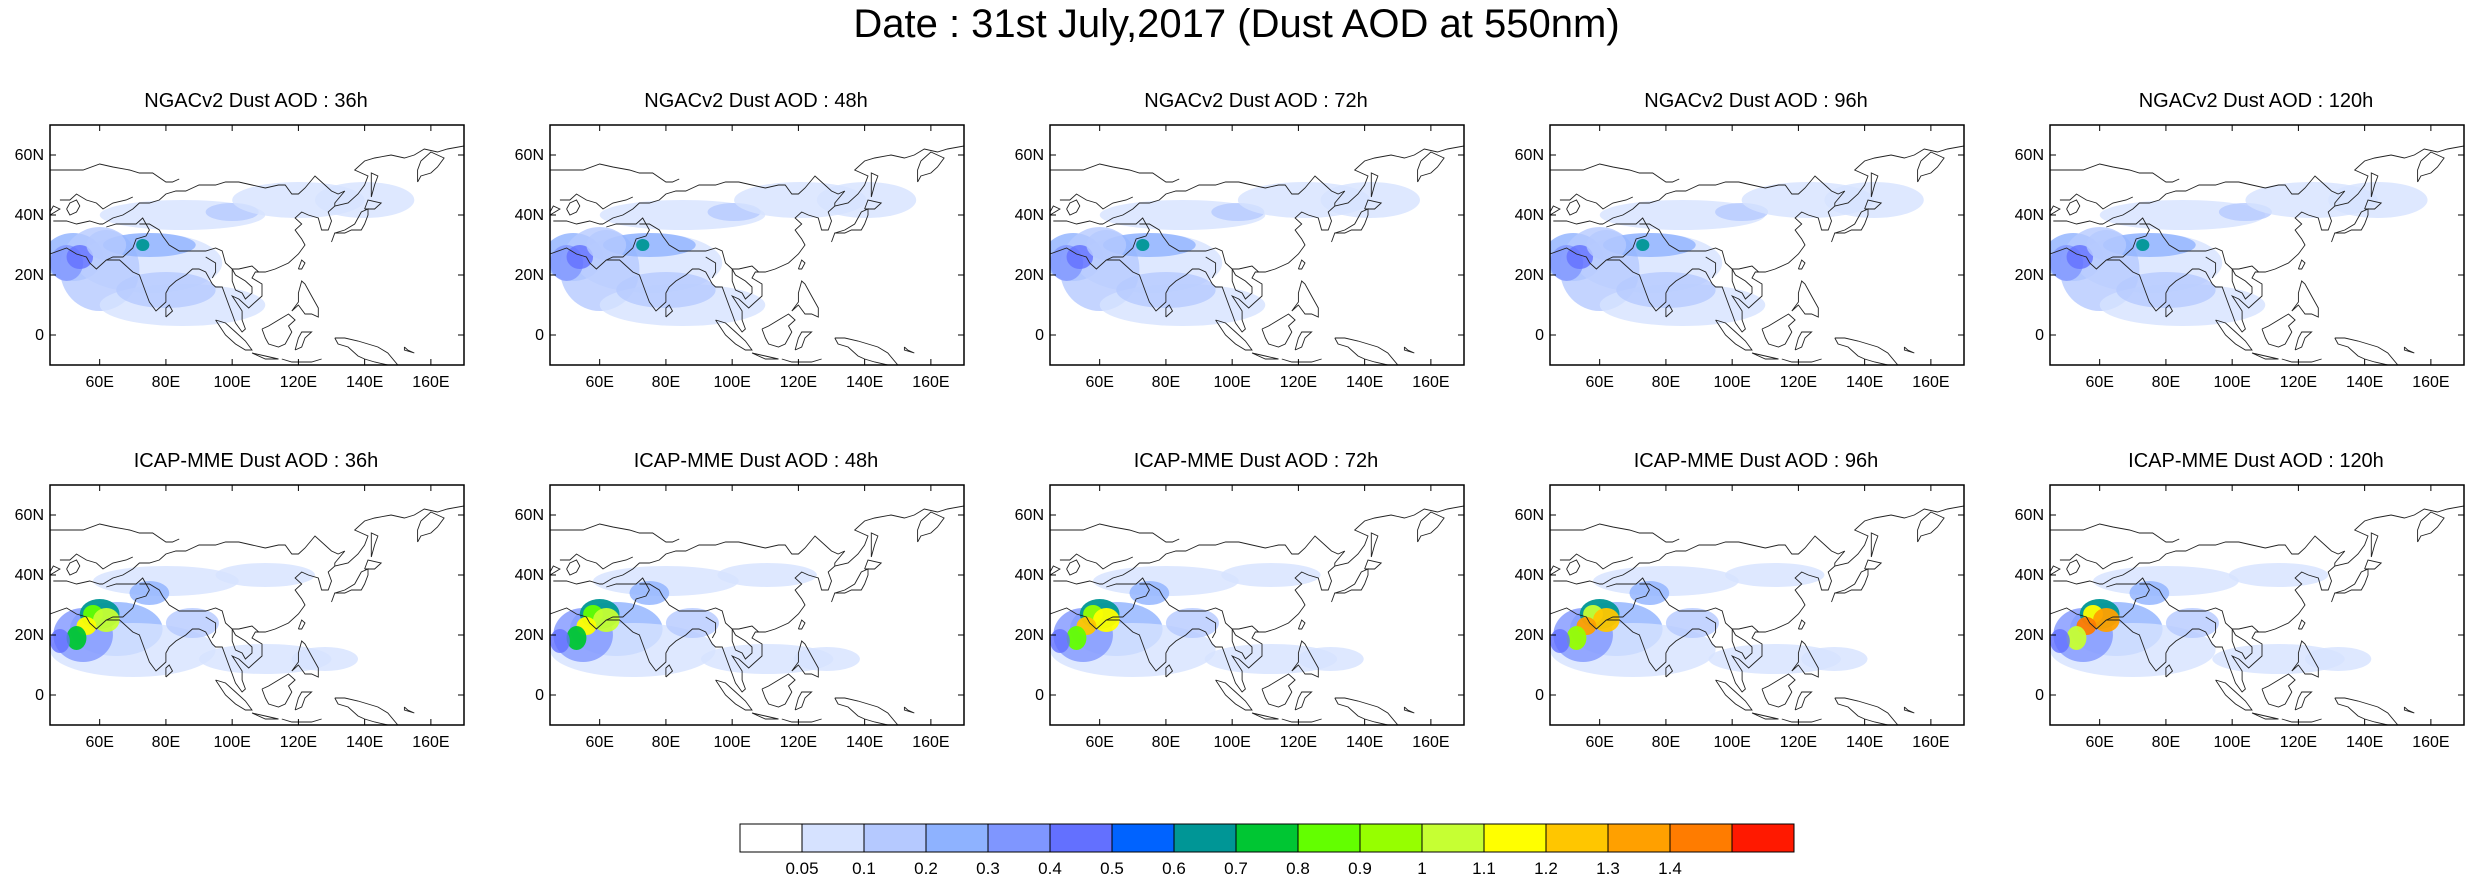  I want to click on colorbar-label: 0.3, so click(988, 866).